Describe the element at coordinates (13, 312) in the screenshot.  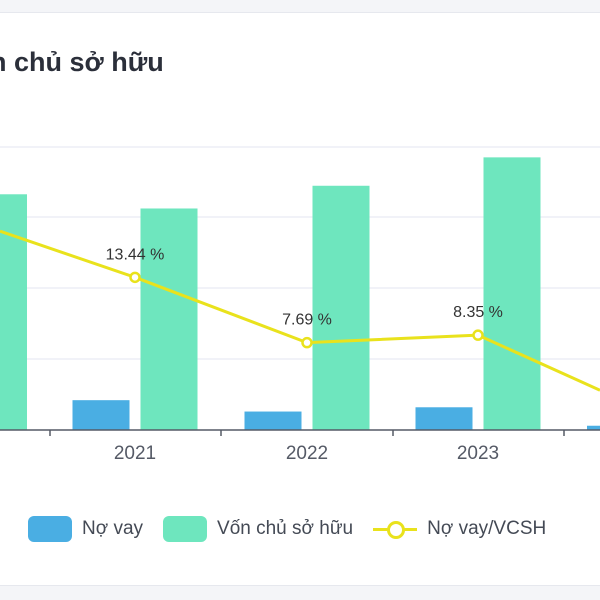
I see `bar-equity-partial-left` at that location.